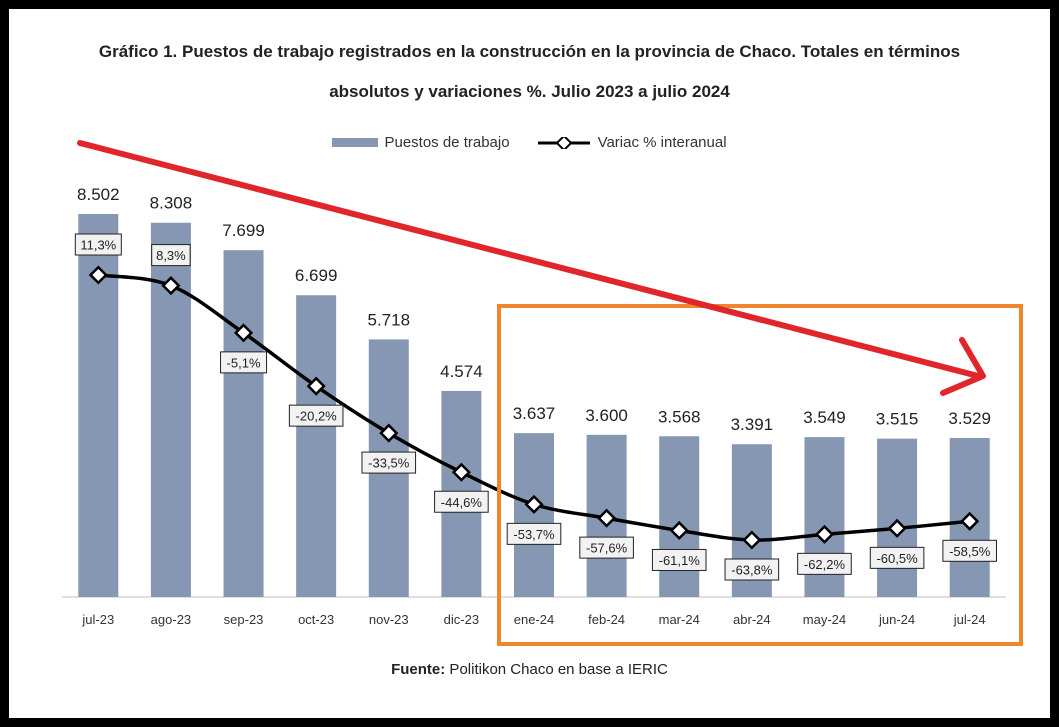  I want to click on bar-value-label: 4.574, so click(461, 371).